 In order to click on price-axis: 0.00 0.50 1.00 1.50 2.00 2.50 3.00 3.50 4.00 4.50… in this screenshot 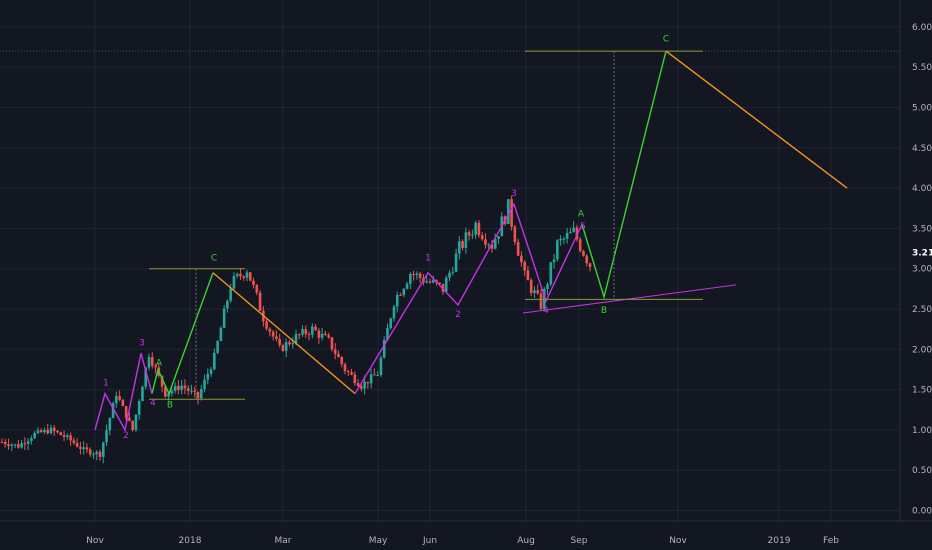, I will do `click(915, 260)`.